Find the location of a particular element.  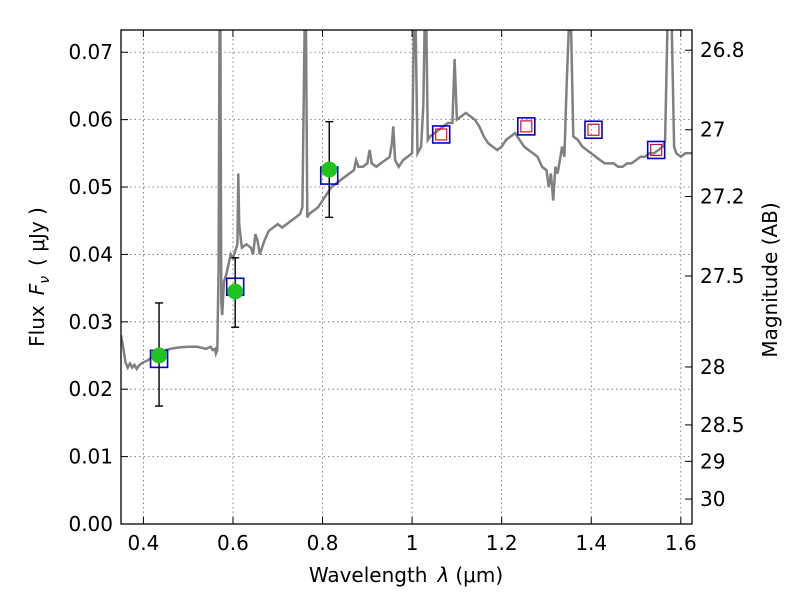

x-tick-label: 0.6 is located at coordinates (233, 543).